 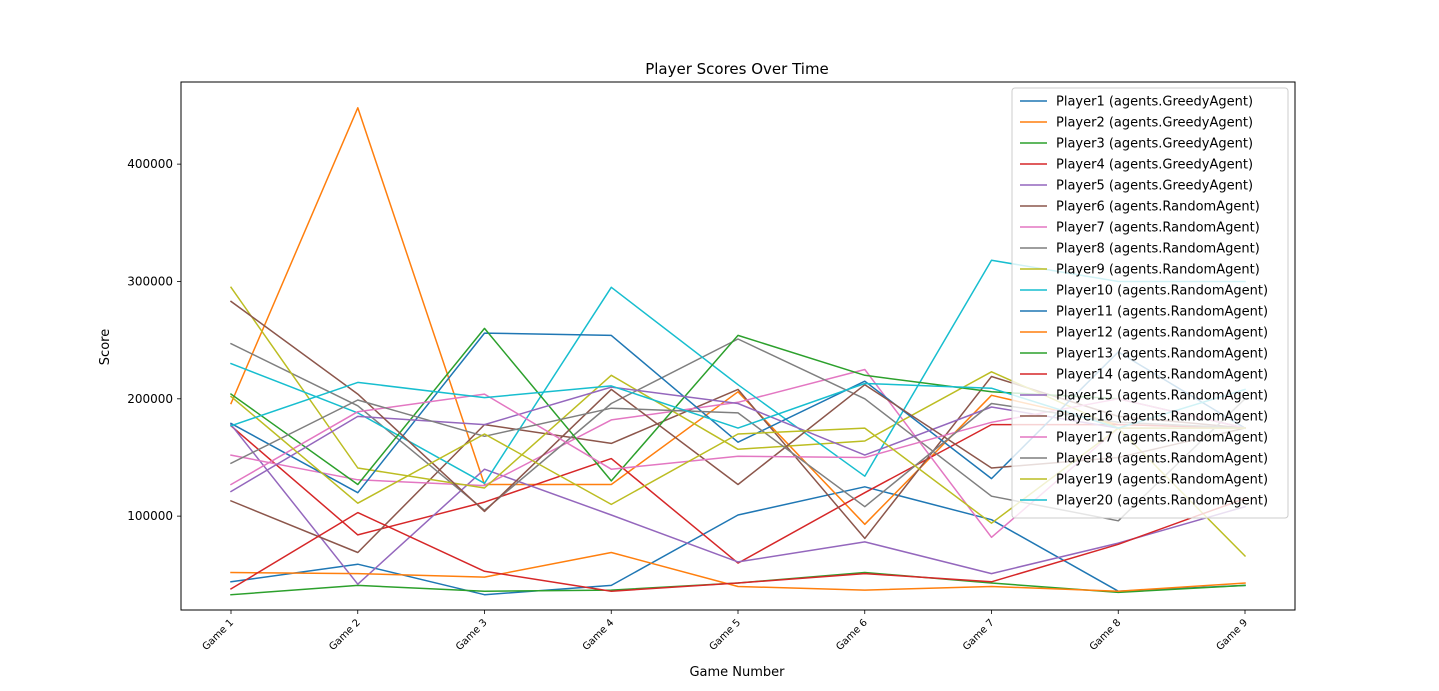 I want to click on legend-entry: Player1 (agents.GreedyAgent), so click(x=1154, y=102).